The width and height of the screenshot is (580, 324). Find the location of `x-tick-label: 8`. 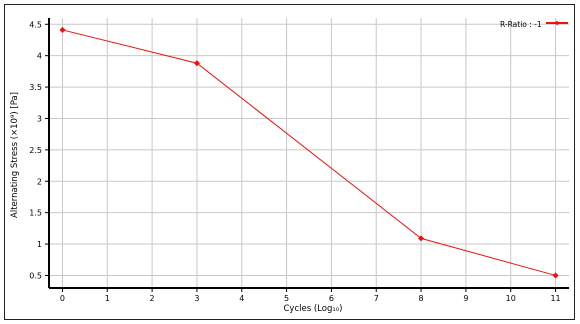

x-tick-label: 8 is located at coordinates (421, 298).